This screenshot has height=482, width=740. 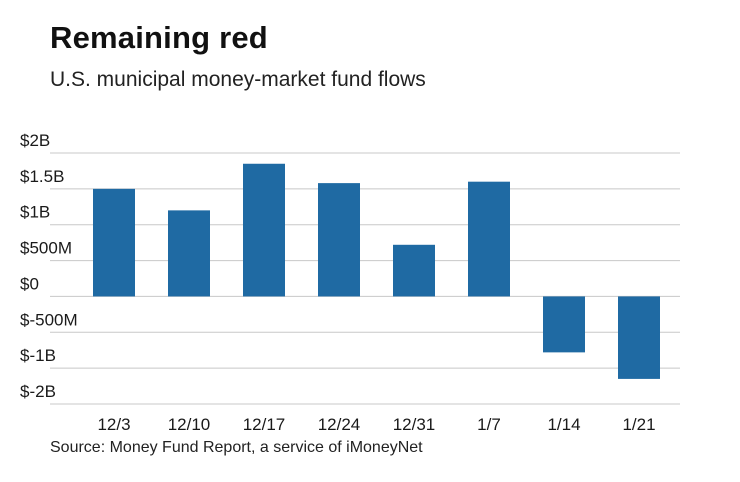 I want to click on chart-subtitle: U.S. municipal money-market fund flows, so click(x=238, y=79).